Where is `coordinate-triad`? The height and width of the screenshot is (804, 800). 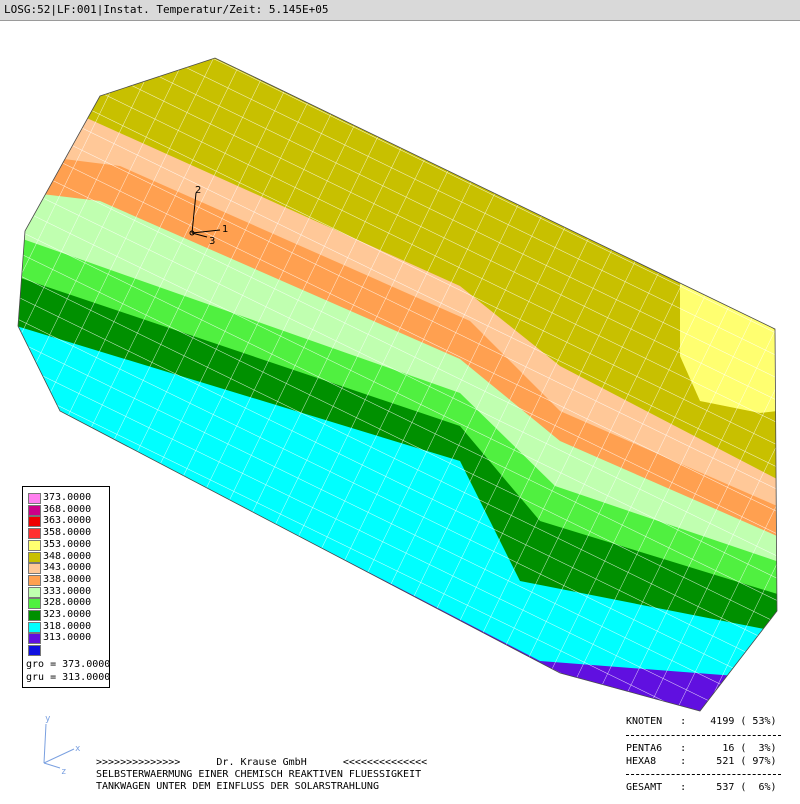 coordinate-triad is located at coordinates (205, 215).